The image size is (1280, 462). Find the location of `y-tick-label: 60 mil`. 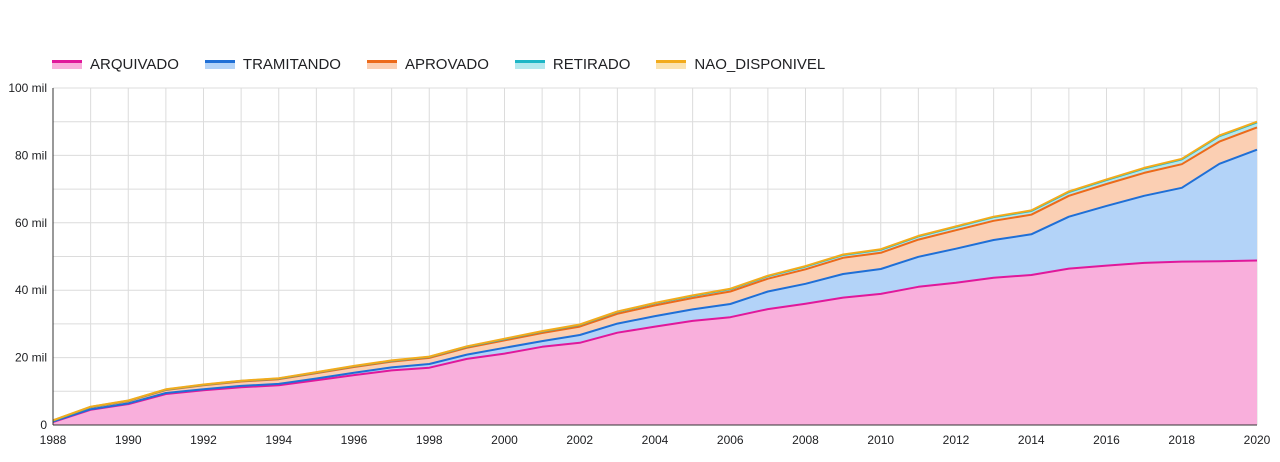

y-tick-label: 60 mil is located at coordinates (31, 223).